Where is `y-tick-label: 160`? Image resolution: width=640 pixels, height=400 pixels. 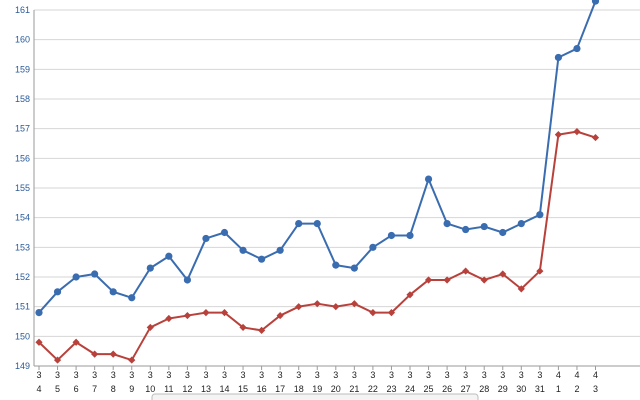
y-tick-label: 160 is located at coordinates (22, 40).